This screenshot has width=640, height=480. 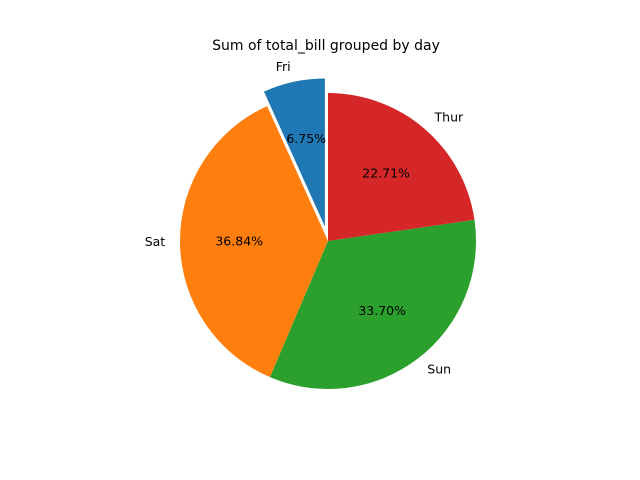 What do you see at coordinates (386, 172) in the screenshot?
I see `percent-label-thur: 22.71%` at bounding box center [386, 172].